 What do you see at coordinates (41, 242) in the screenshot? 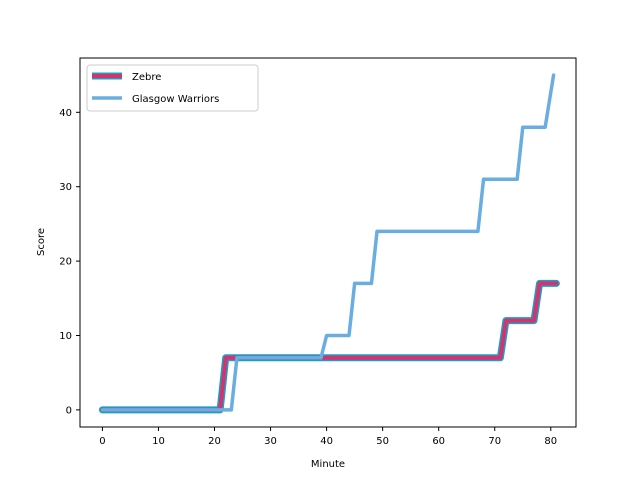
I see `y-axis-label: Score` at bounding box center [41, 242].